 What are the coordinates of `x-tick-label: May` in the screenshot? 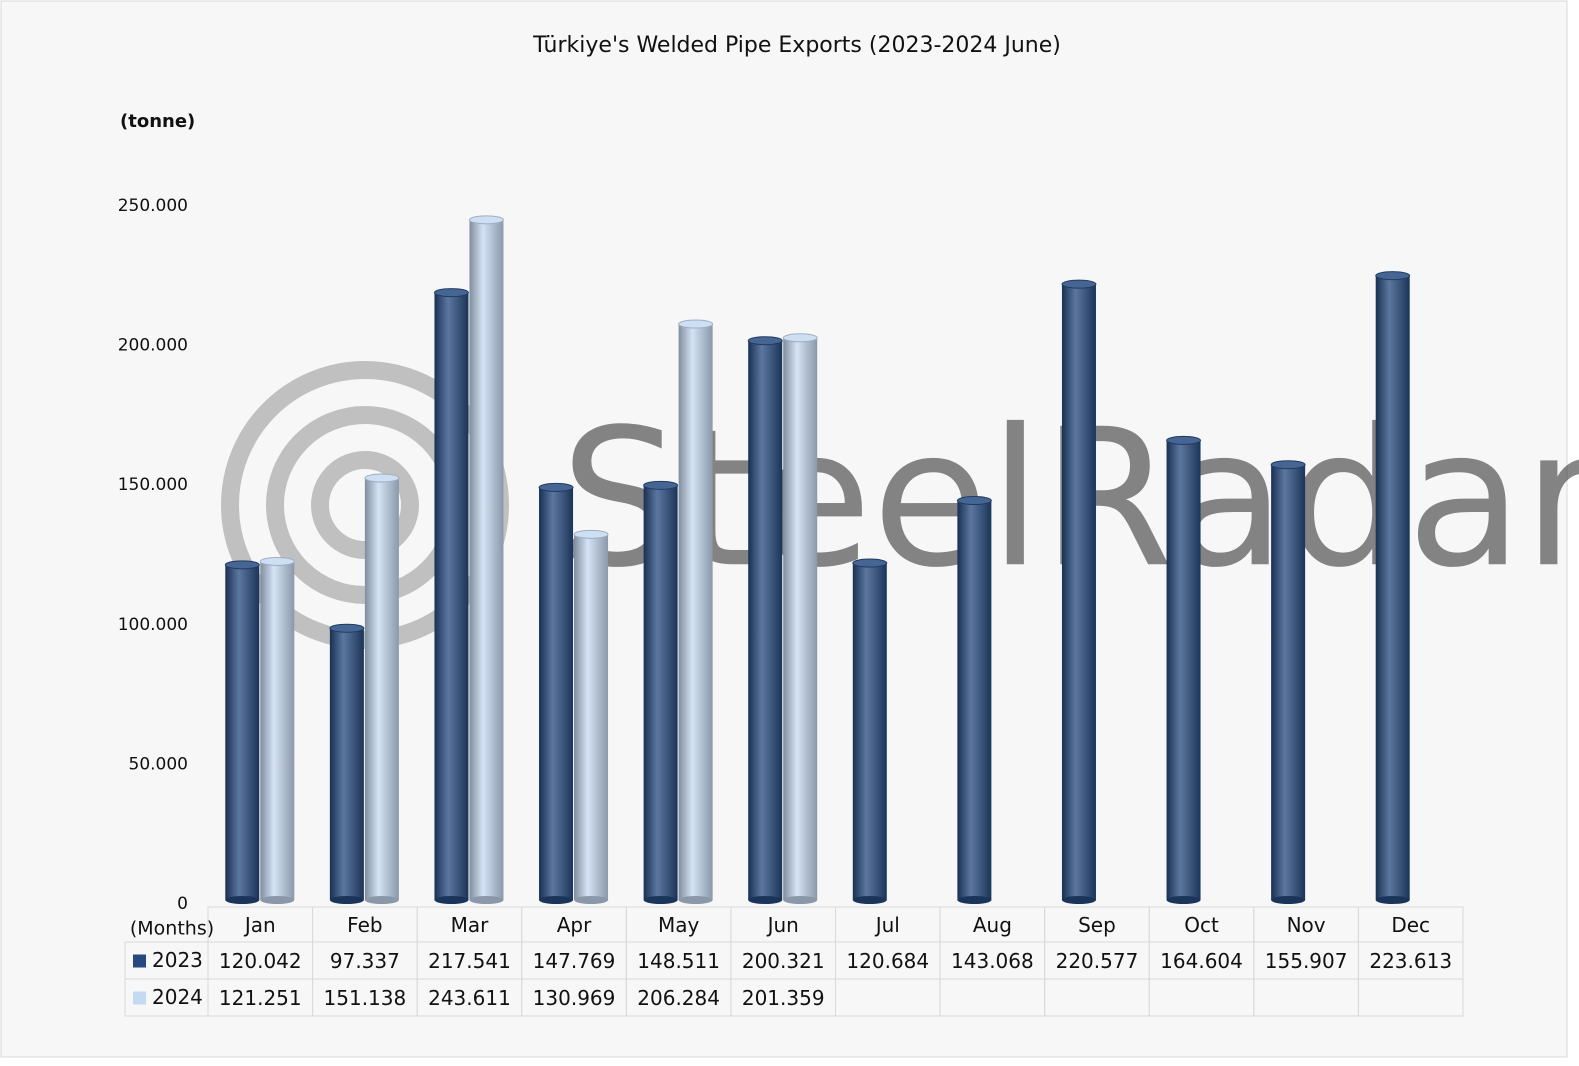 It's located at (679, 925).